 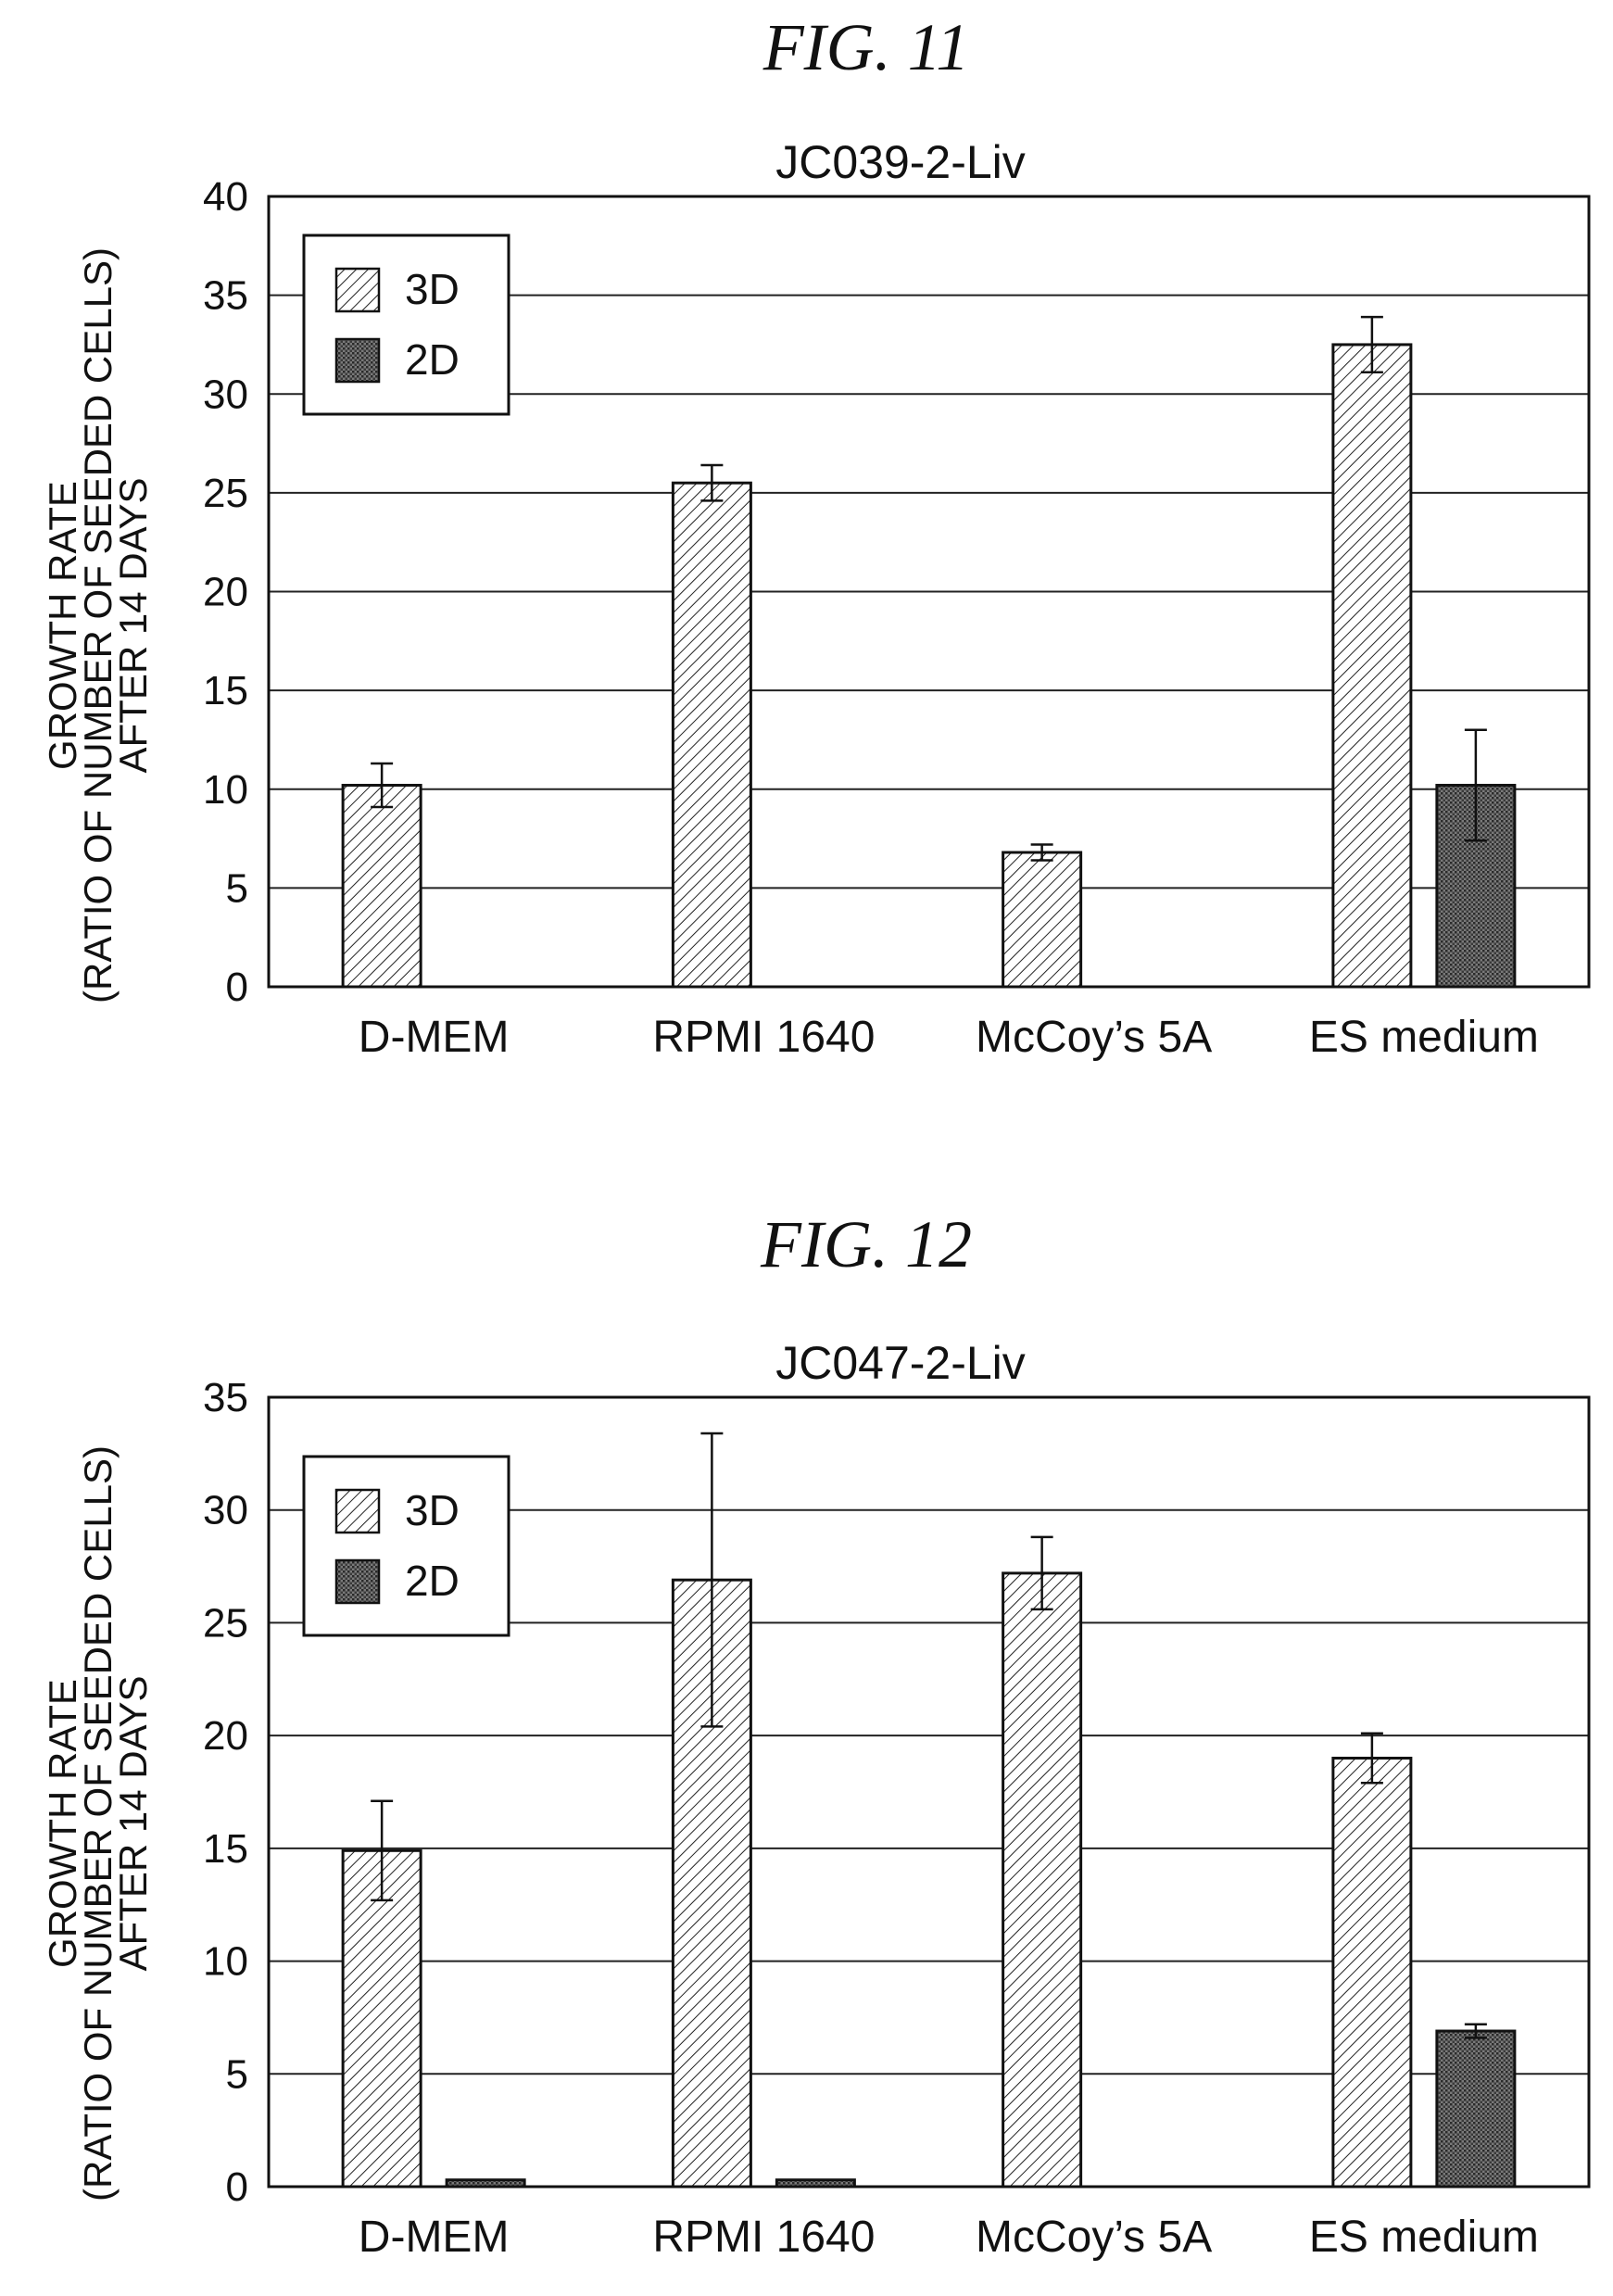 What do you see at coordinates (866, 1244) in the screenshot?
I see `figure-label: FIG. 12` at bounding box center [866, 1244].